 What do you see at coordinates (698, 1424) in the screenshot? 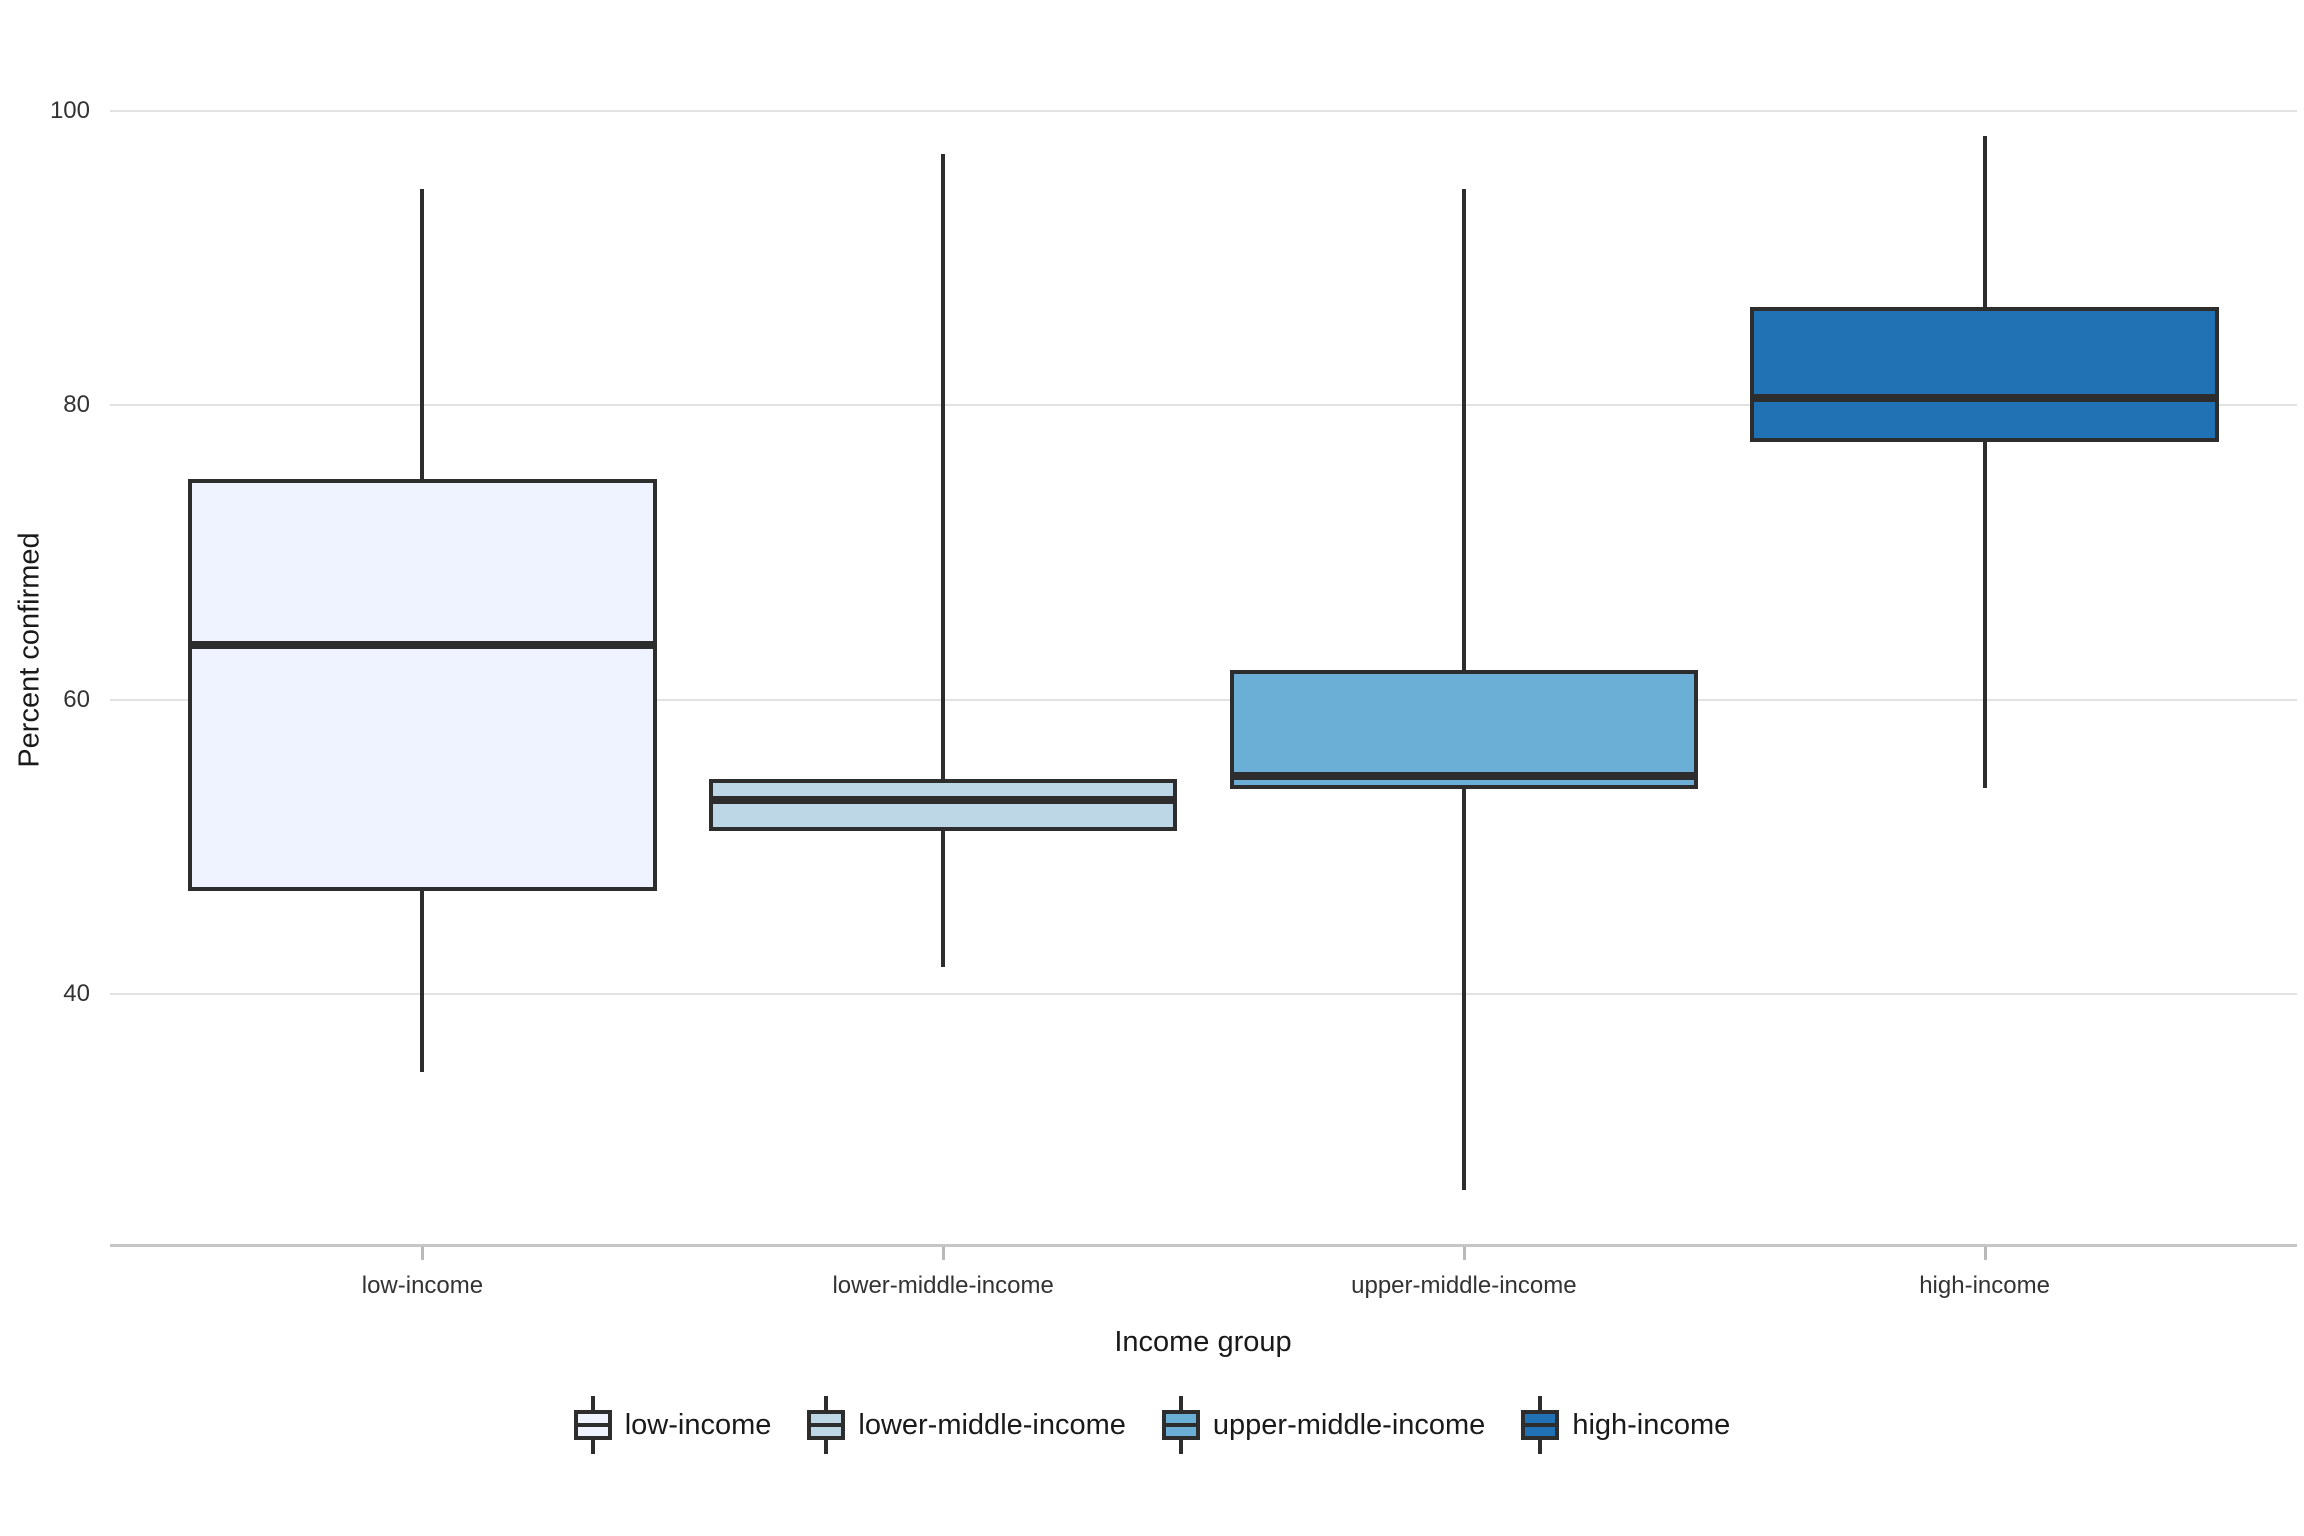
I see `legend-label-low-income: low-income` at bounding box center [698, 1424].